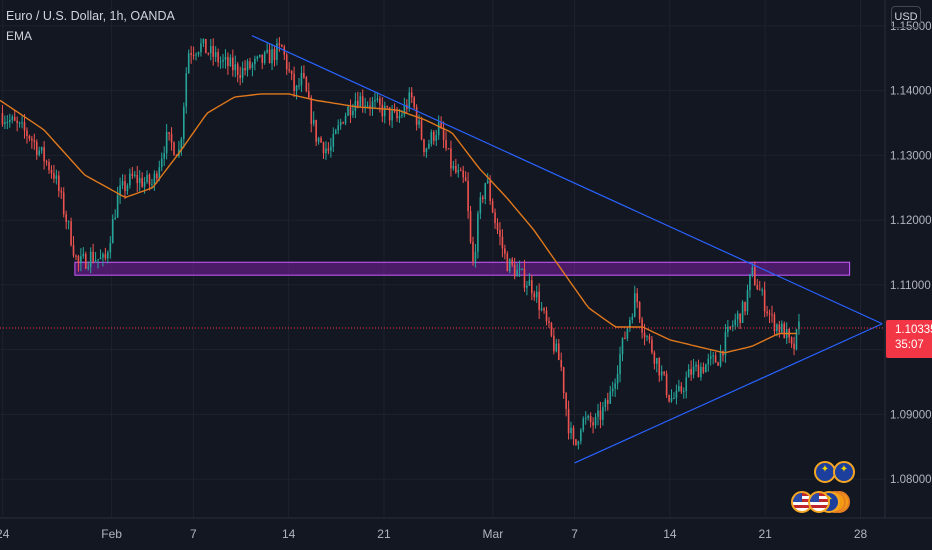 The height and width of the screenshot is (550, 932). Describe the element at coordinates (19, 36) in the screenshot. I see `indicator-ema-label: EMA` at that location.